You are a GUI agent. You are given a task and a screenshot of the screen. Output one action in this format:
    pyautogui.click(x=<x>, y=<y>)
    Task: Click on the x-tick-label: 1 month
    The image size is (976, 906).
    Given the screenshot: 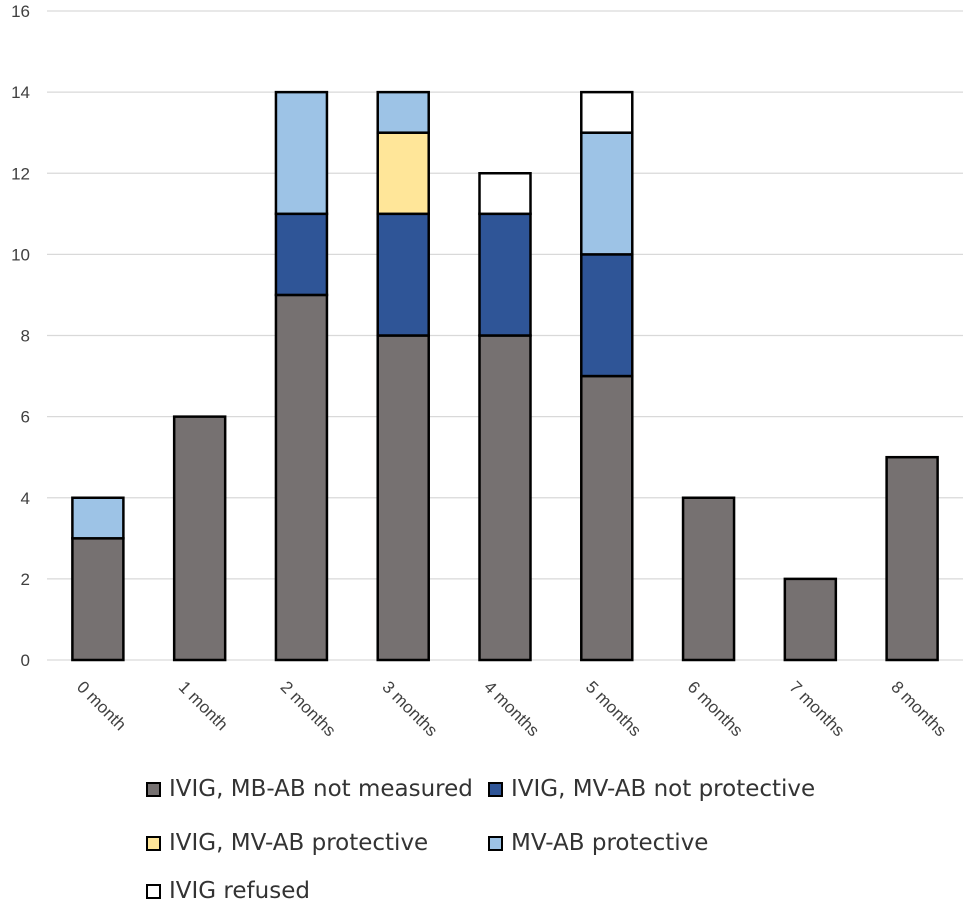 What is the action you would take?
    pyautogui.click(x=203, y=705)
    